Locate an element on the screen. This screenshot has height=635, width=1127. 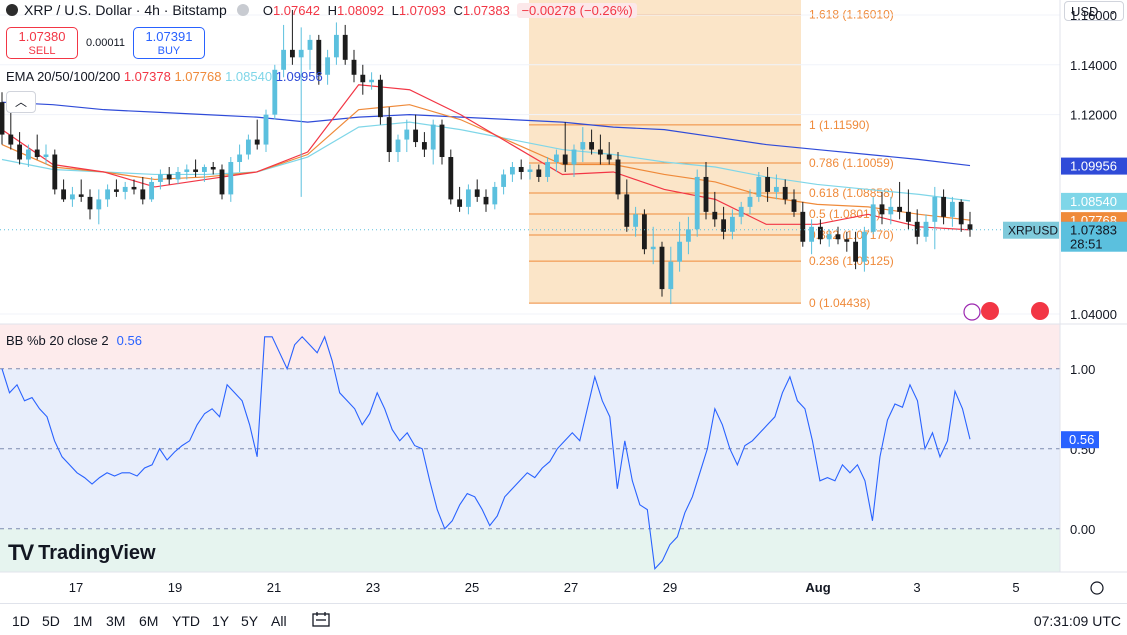
timeframe-ytd: YTD is located at coordinates (186, 621).